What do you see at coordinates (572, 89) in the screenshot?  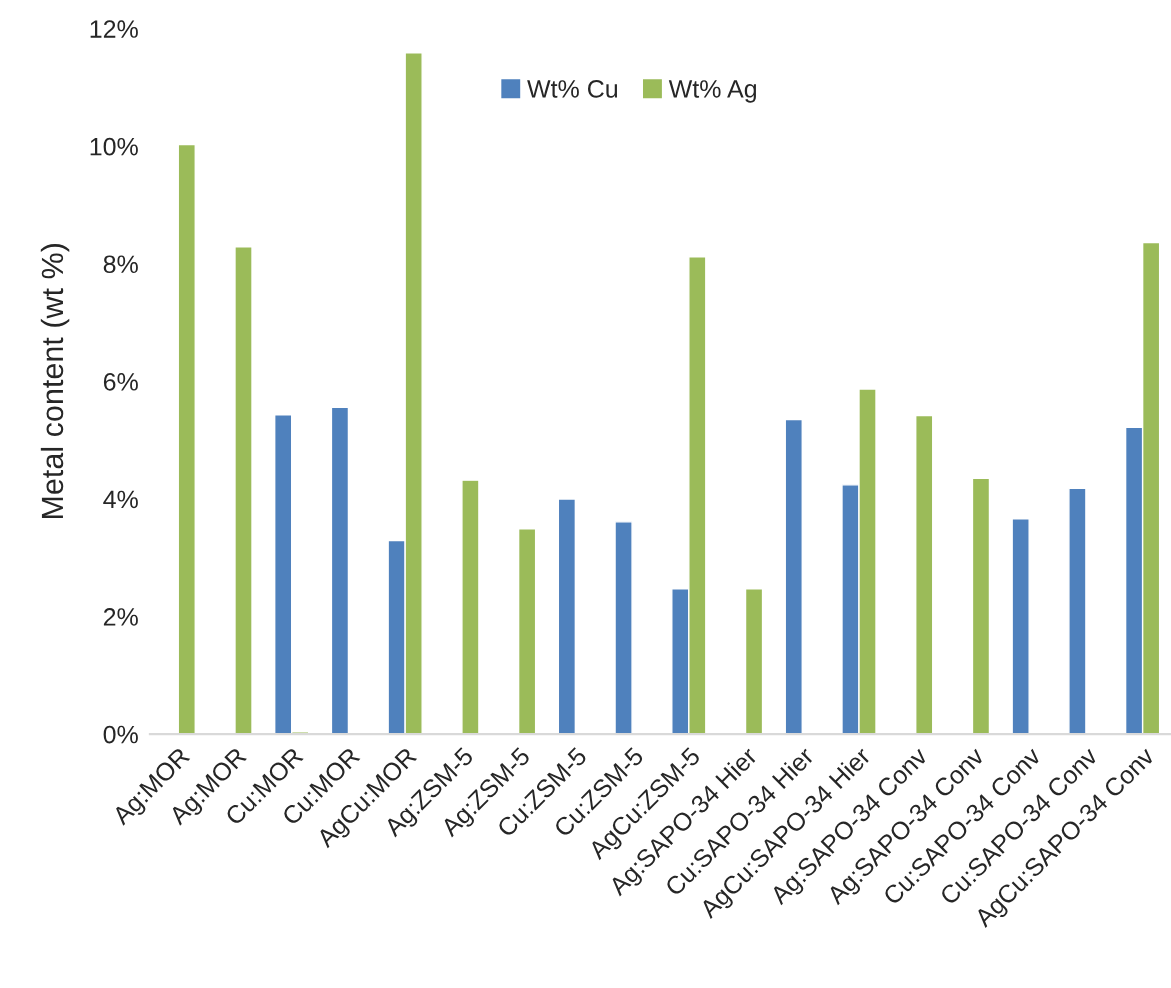 I see `legend-label: Wt% Cu` at bounding box center [572, 89].